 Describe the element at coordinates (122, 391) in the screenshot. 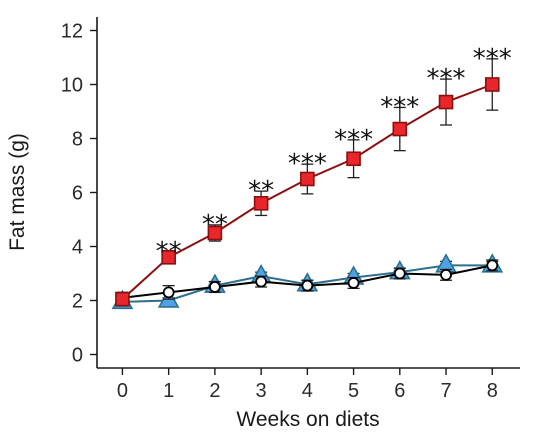

I see `x-tick-label-0: 0` at that location.